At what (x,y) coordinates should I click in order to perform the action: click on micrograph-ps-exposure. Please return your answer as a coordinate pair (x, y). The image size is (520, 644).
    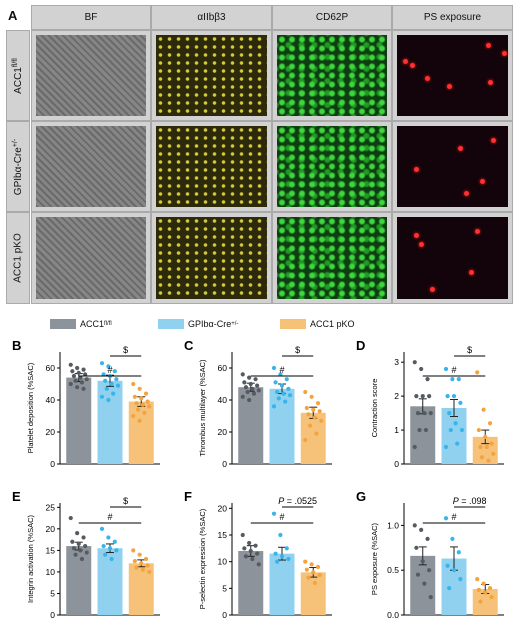
    Looking at the image, I should click on (452, 166).